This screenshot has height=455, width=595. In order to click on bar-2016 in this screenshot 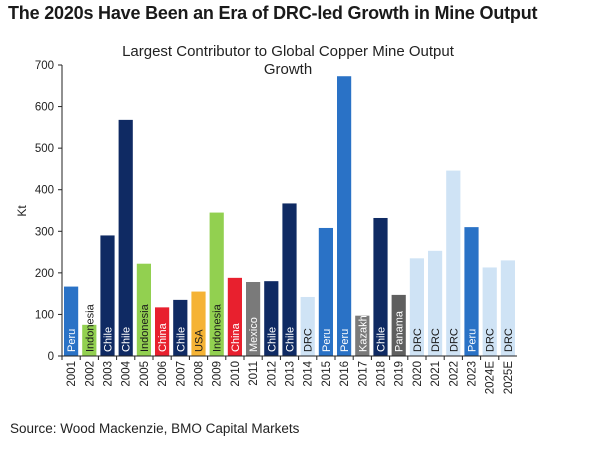, I will do `click(344, 216)`.